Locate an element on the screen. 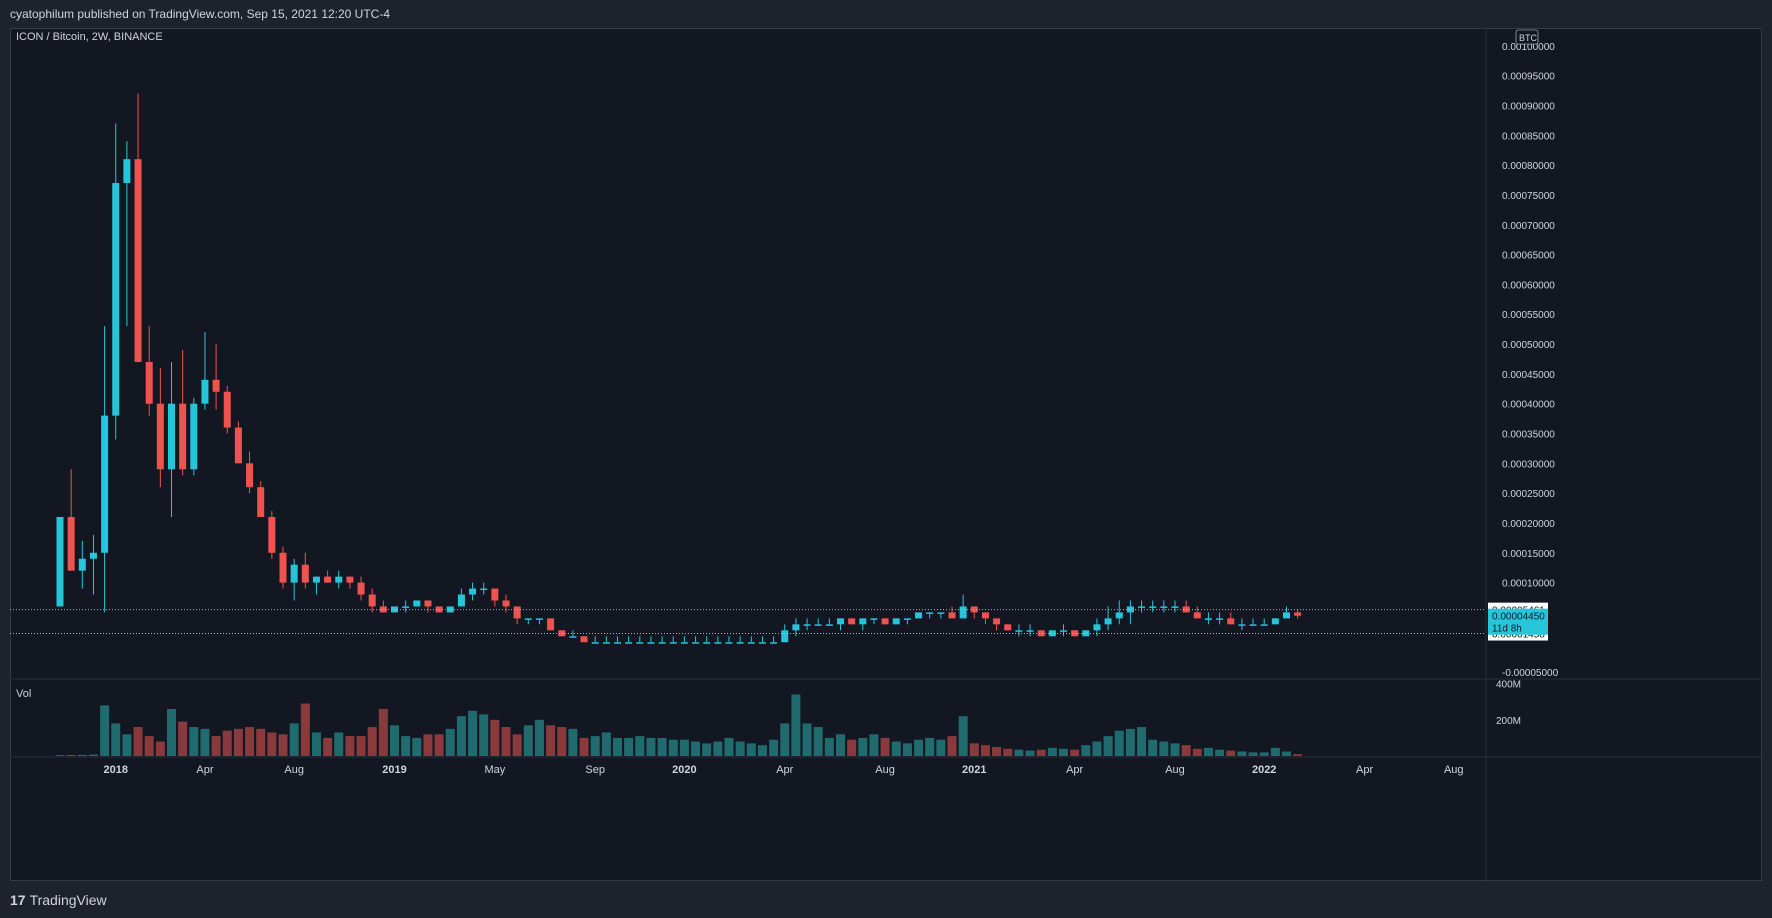 The image size is (1772, 918). volume-tick-label: 400M is located at coordinates (1508, 685).